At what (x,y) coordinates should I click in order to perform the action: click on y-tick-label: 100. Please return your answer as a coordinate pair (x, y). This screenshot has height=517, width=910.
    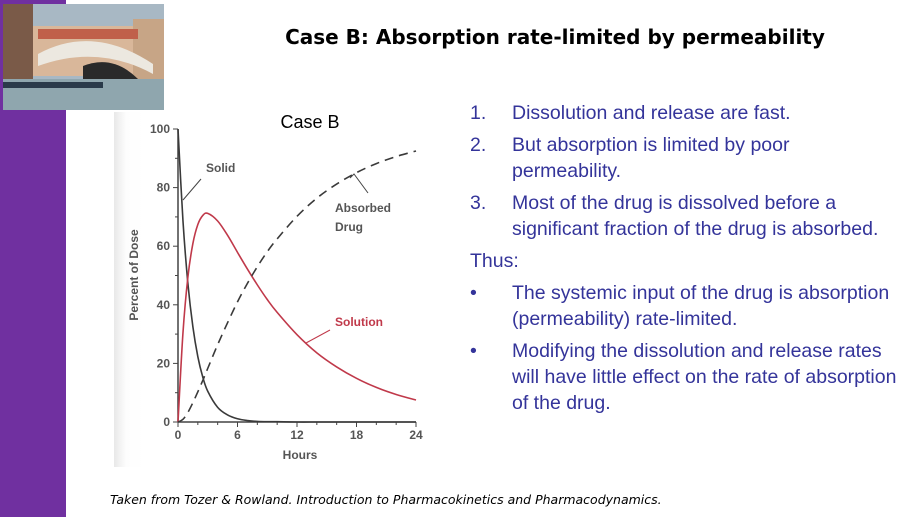
    Looking at the image, I should click on (160, 129).